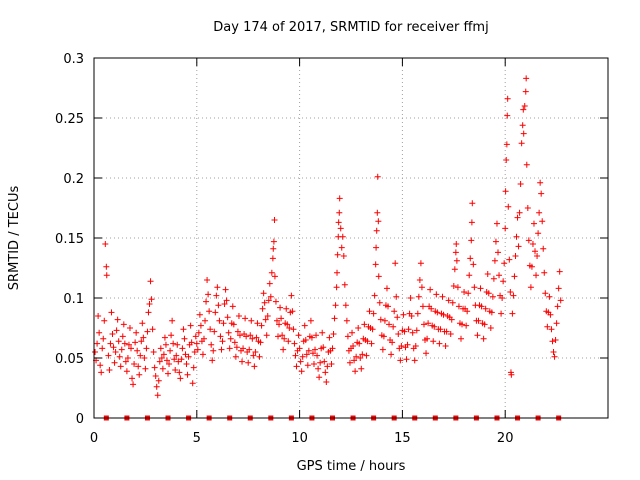 The height and width of the screenshot is (480, 640). Describe the element at coordinates (73, 179) in the screenshot. I see `y-tick-label: 0.2` at that location.